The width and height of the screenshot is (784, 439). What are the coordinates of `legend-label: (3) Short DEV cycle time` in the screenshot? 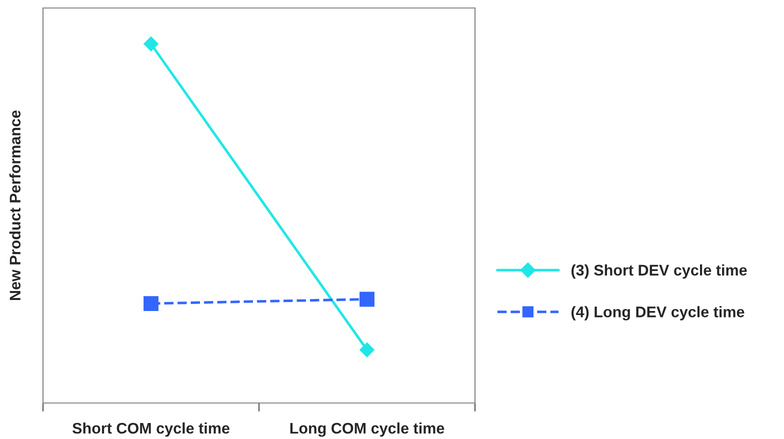 It's located at (659, 271).